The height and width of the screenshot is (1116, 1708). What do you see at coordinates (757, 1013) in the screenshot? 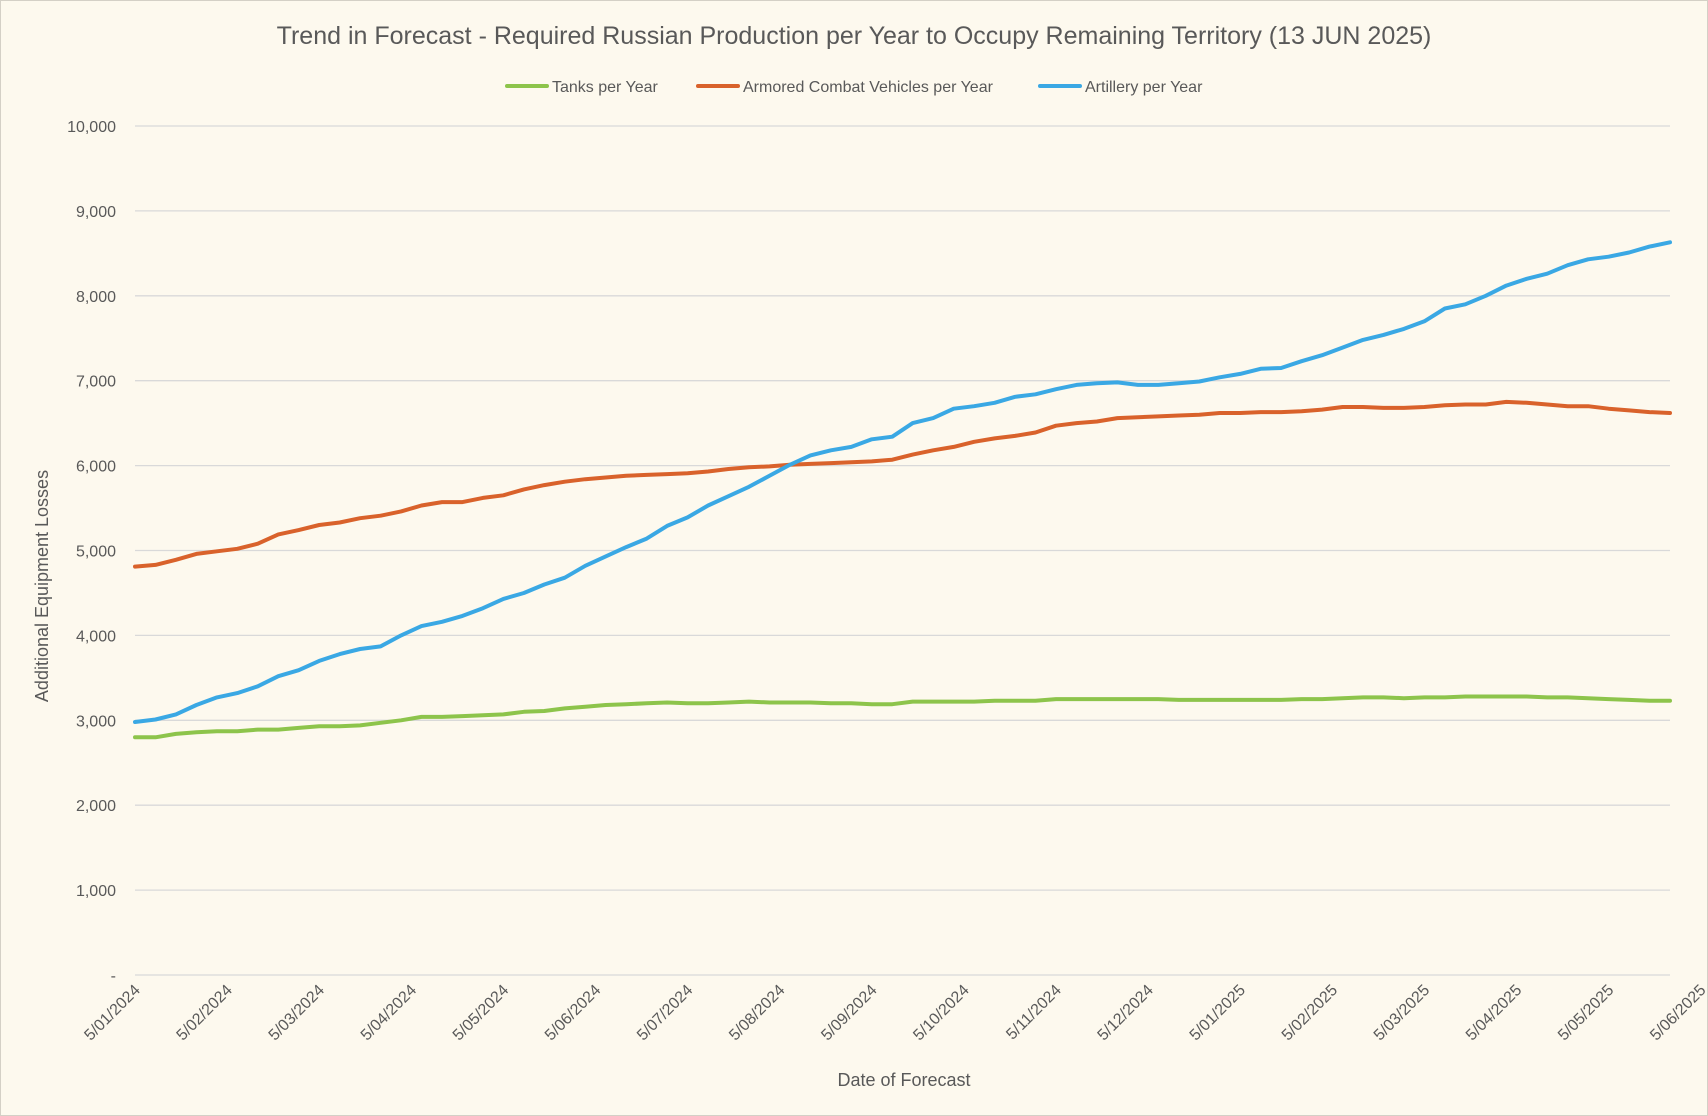
I see `x-tick-label: 5/08/2024` at bounding box center [757, 1013].